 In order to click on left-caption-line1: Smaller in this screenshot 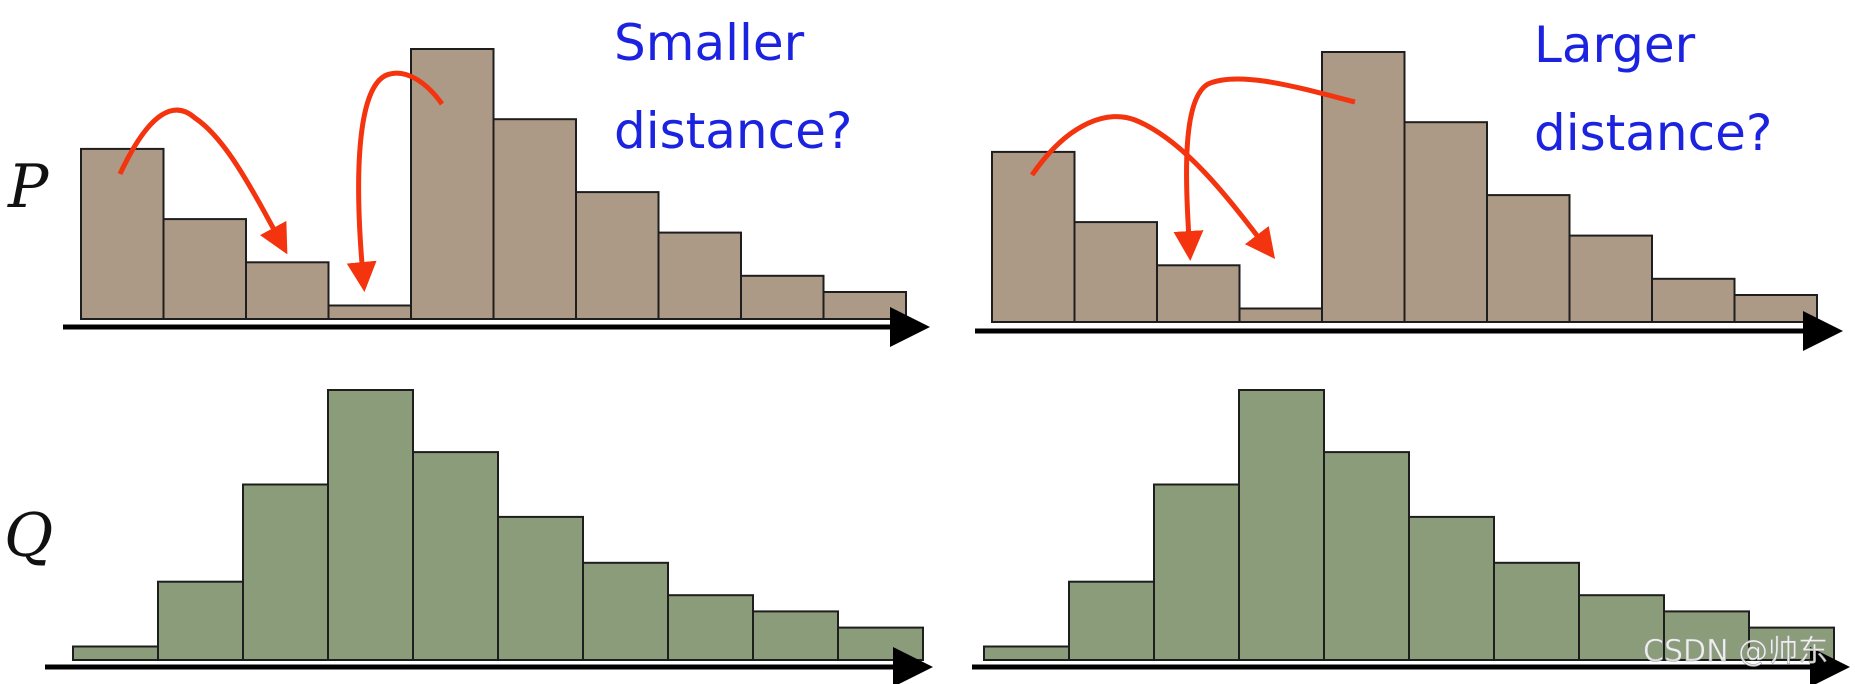, I will do `click(709, 43)`.